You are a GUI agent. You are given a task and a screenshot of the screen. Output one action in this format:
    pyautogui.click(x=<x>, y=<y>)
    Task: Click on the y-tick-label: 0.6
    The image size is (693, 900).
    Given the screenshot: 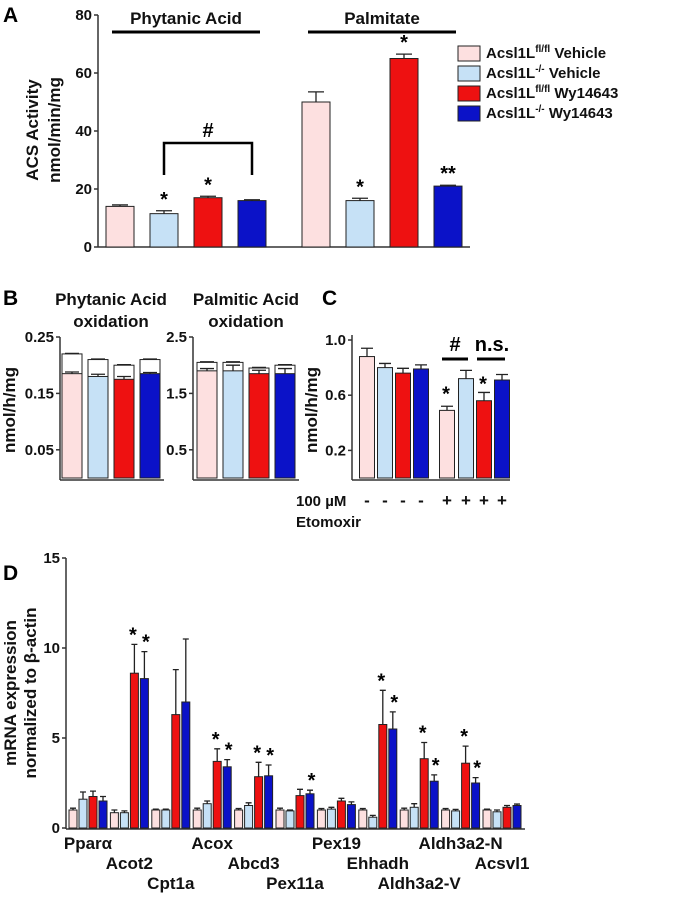 What is the action you would take?
    pyautogui.click(x=335, y=395)
    